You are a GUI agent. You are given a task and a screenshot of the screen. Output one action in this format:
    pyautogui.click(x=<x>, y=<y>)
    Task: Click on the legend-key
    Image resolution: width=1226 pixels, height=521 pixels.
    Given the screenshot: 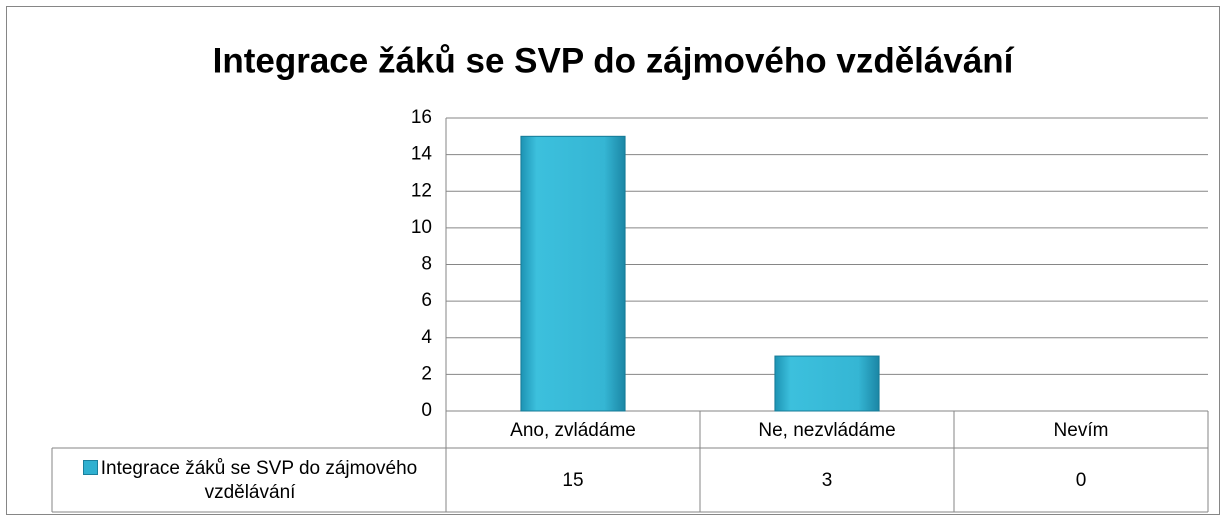 What is the action you would take?
    pyautogui.click(x=90, y=467)
    